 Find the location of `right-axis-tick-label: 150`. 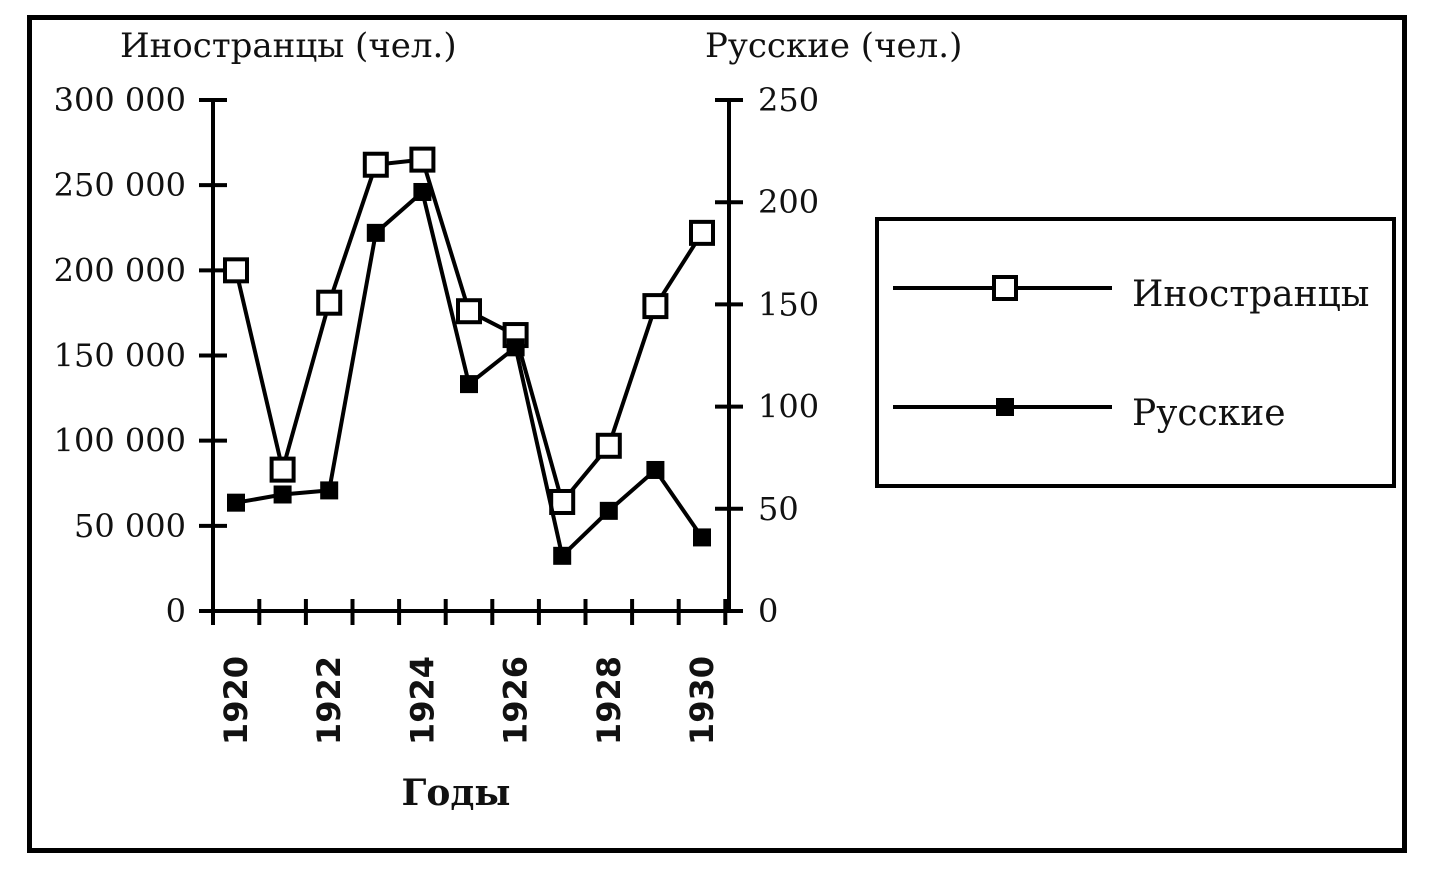

right-axis-tick-label: 150 is located at coordinates (788, 304).